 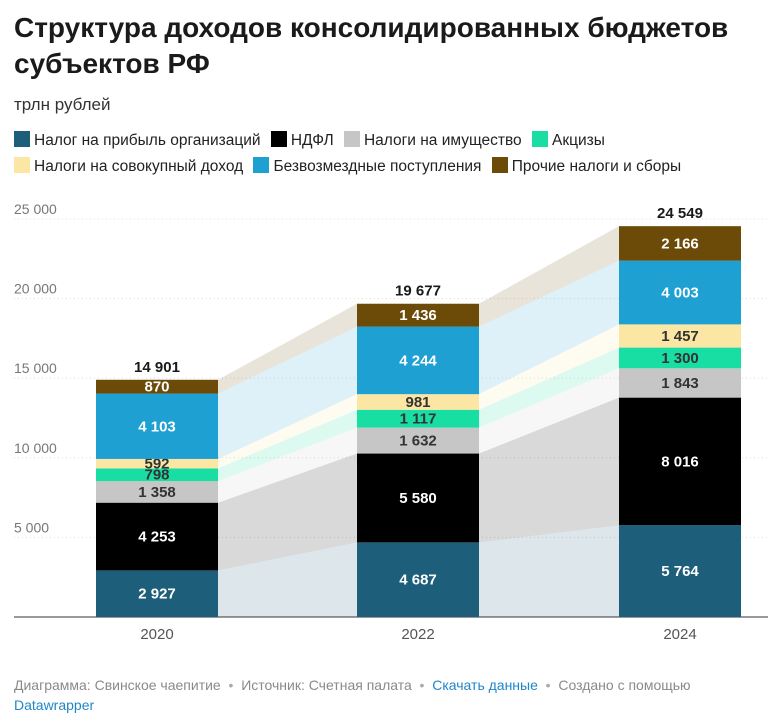 I want to click on bar-value-label: 5 764, so click(x=680, y=571).